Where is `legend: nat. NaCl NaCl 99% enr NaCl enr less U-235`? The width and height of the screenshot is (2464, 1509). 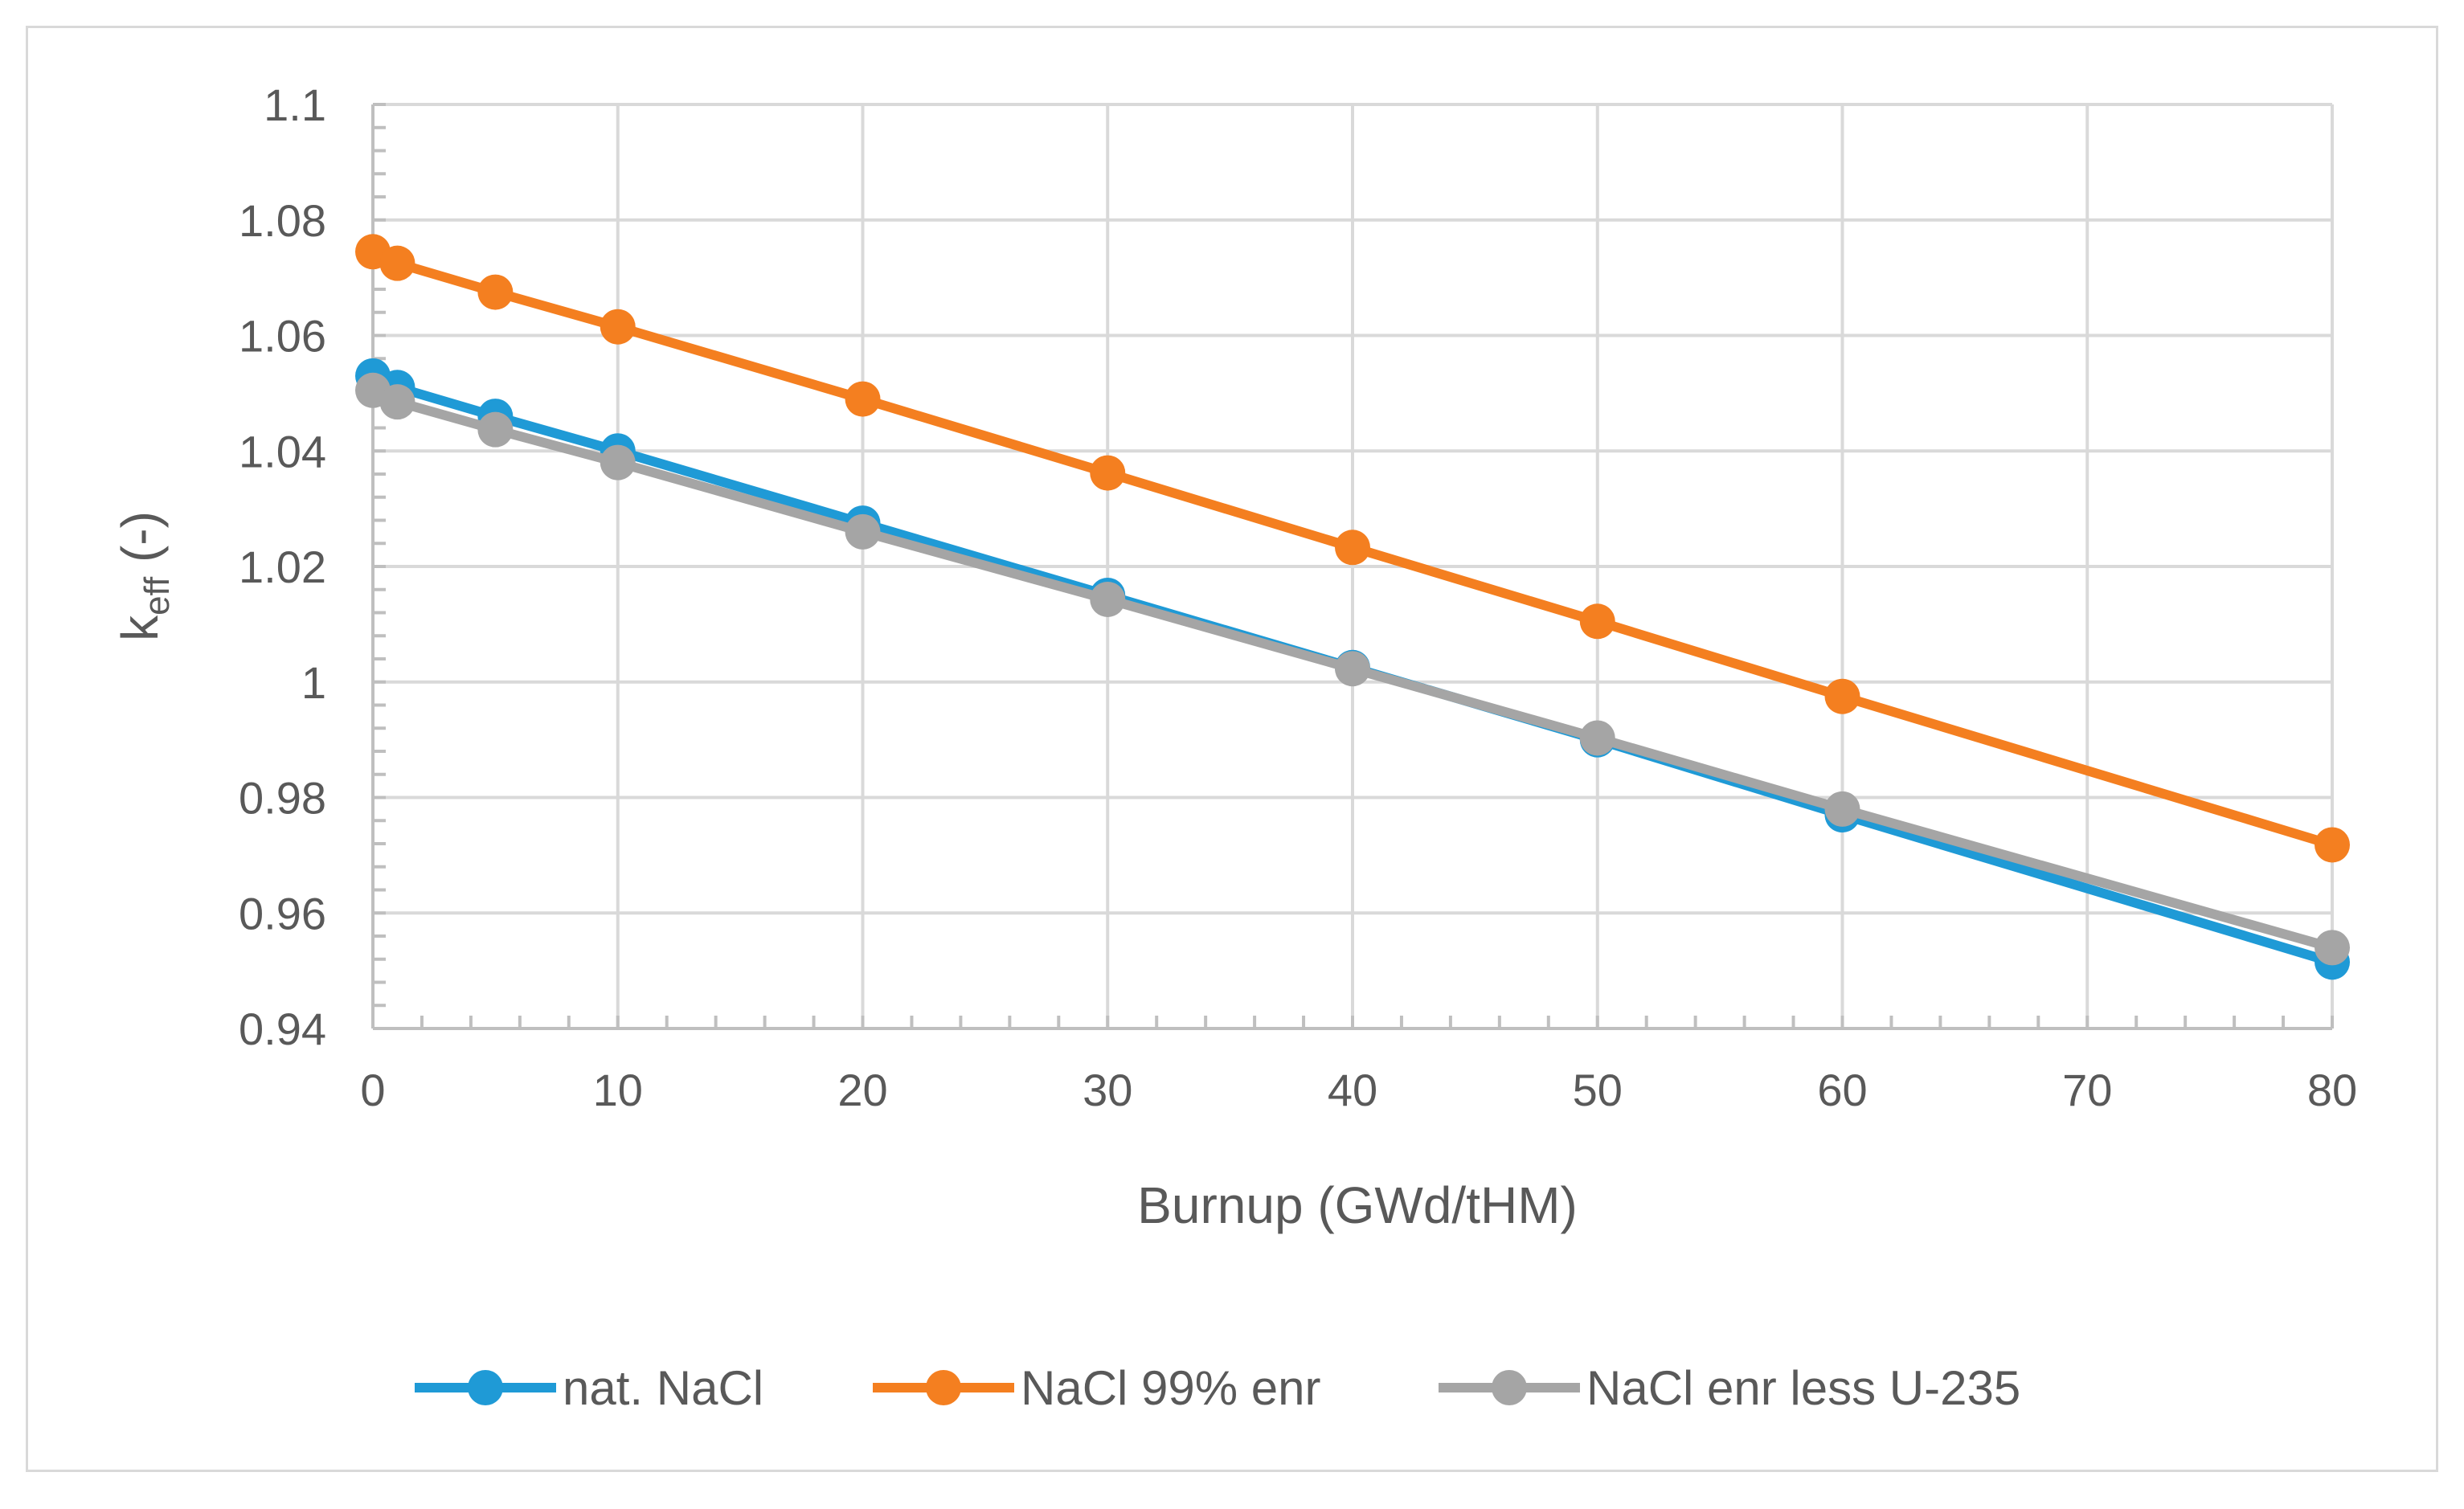 legend: nat. NaCl NaCl 99% enr NaCl enr less U-235 is located at coordinates (1217, 1388).